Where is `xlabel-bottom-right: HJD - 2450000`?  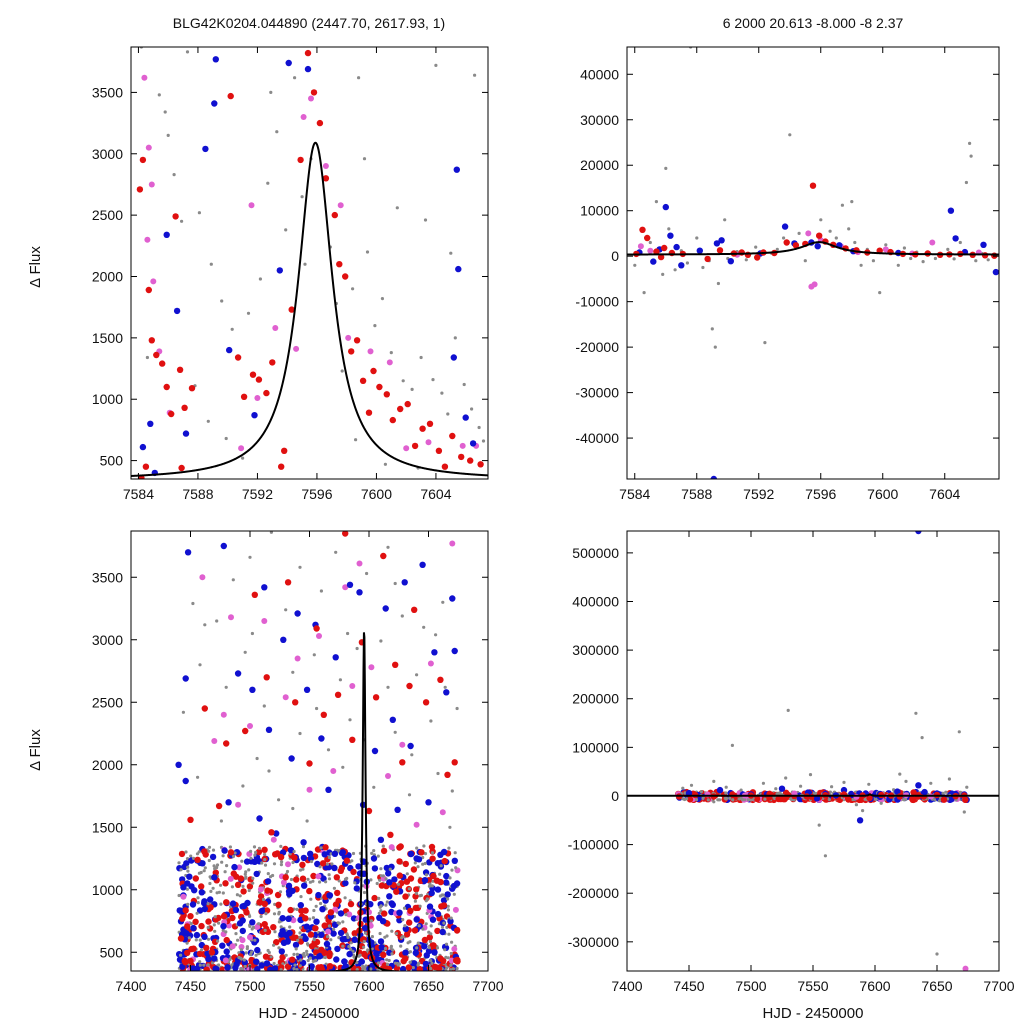 xlabel-bottom-right: HJD - 2450000 is located at coordinates (813, 1013).